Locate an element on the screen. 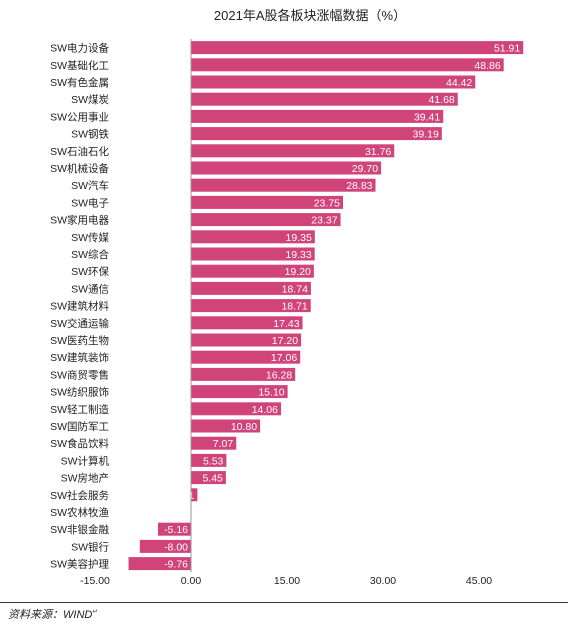 The height and width of the screenshot is (625, 568). category-label: SW国防军工 is located at coordinates (79, 426).